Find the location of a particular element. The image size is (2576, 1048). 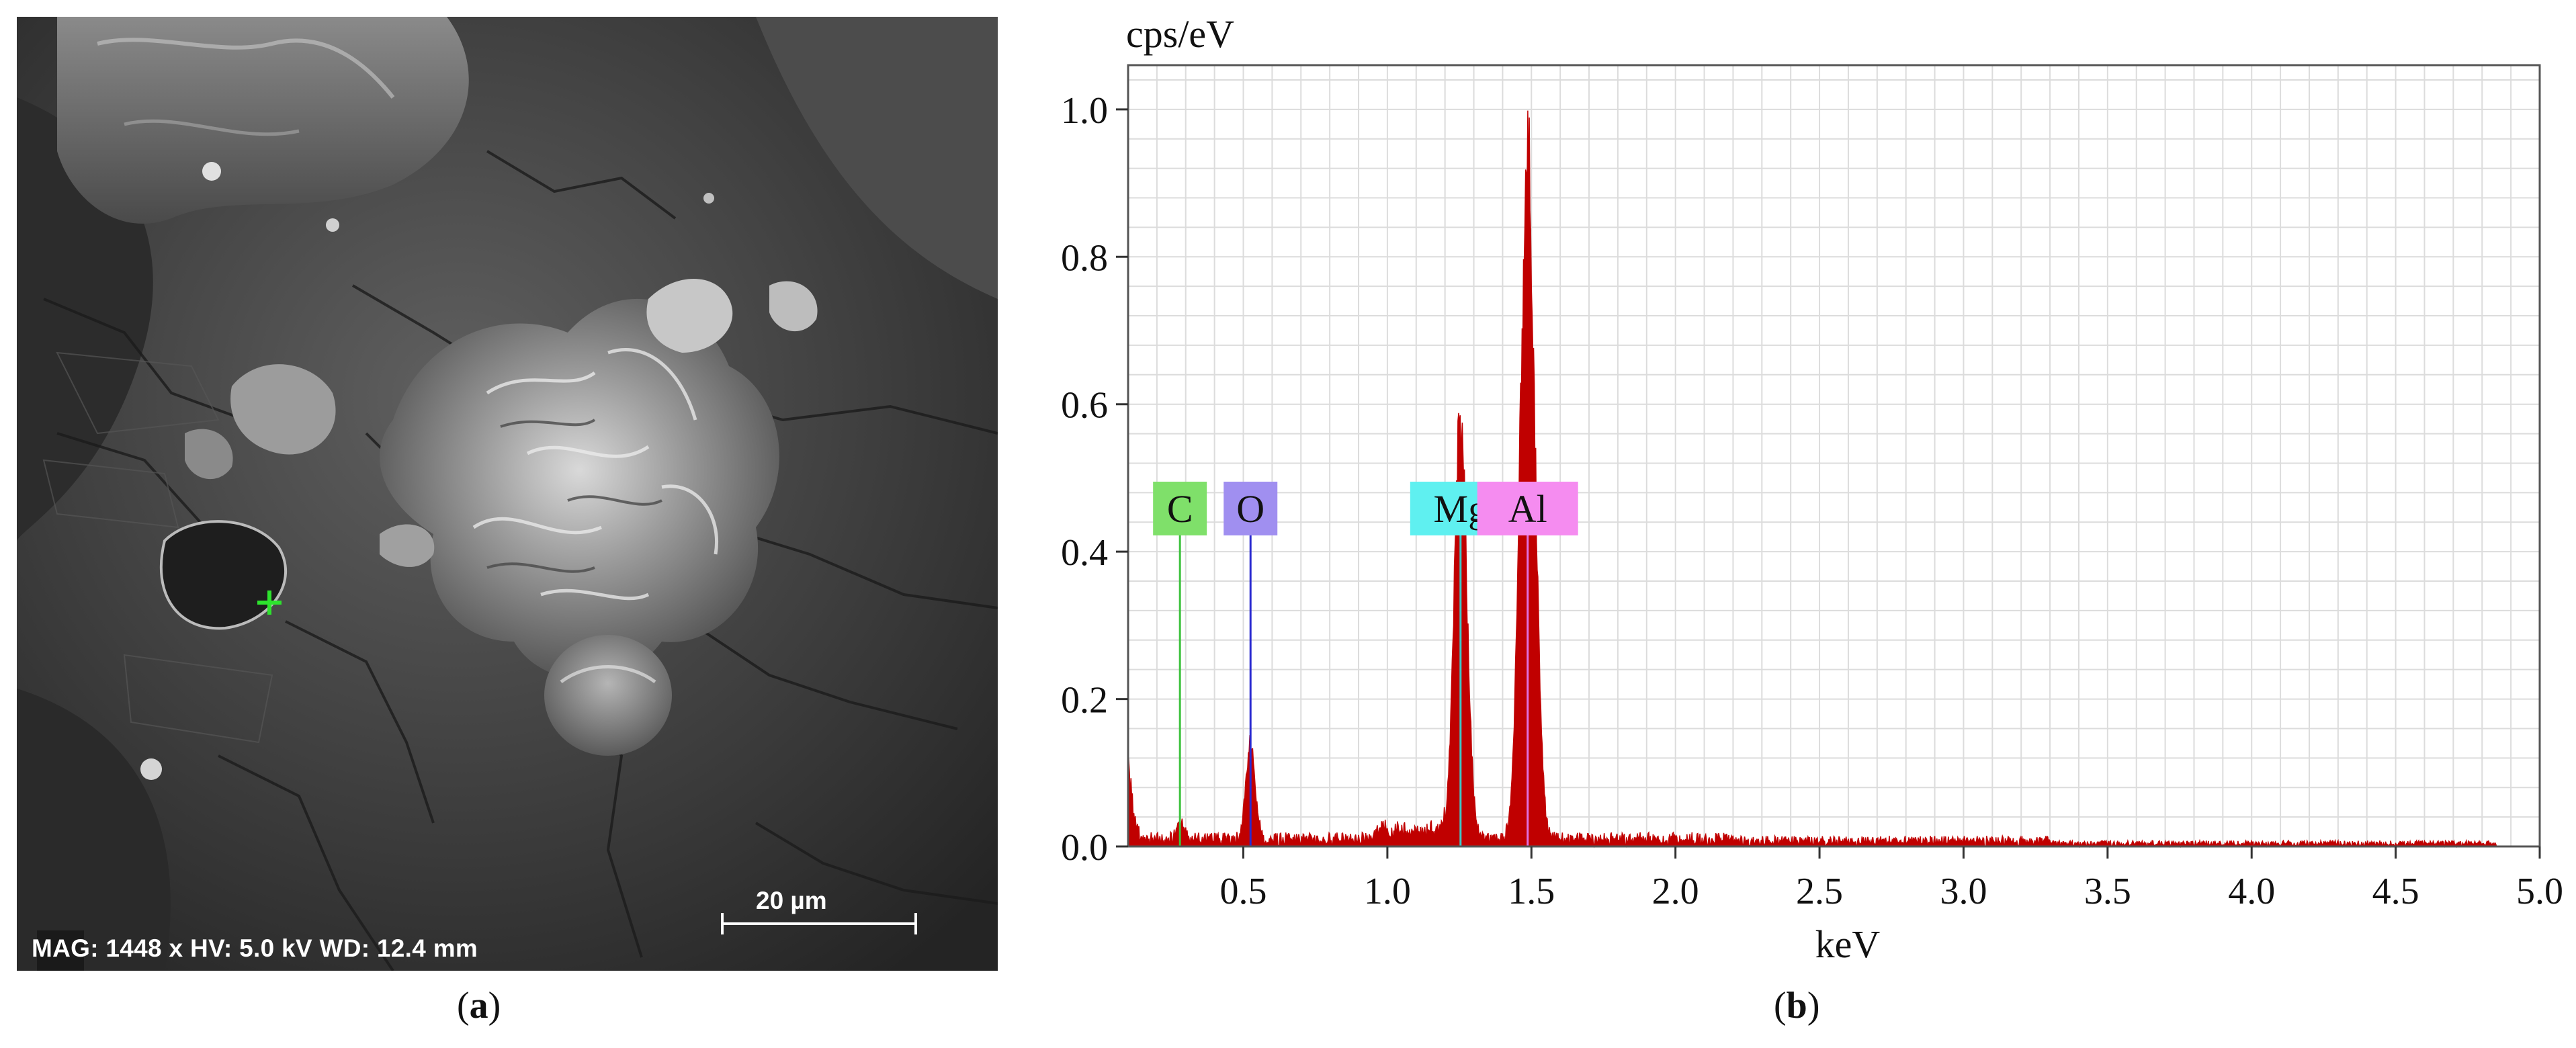

y-tick-label: 0.0 is located at coordinates (1084, 848).